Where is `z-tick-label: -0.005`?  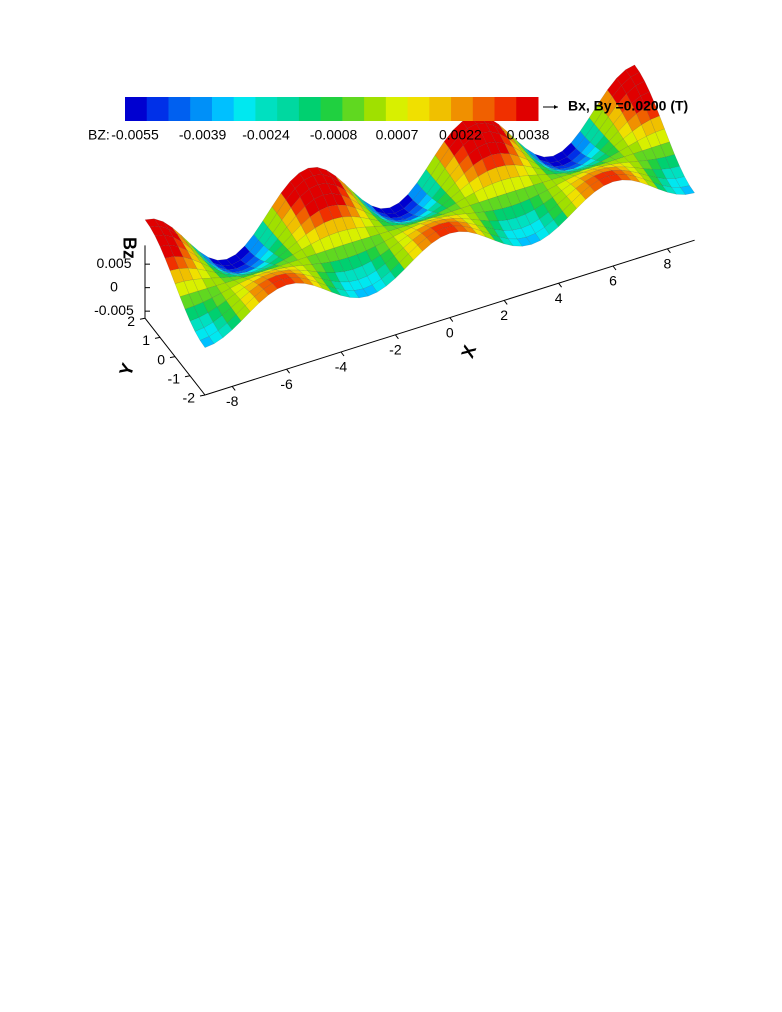
z-tick-label: -0.005 is located at coordinates (114, 310).